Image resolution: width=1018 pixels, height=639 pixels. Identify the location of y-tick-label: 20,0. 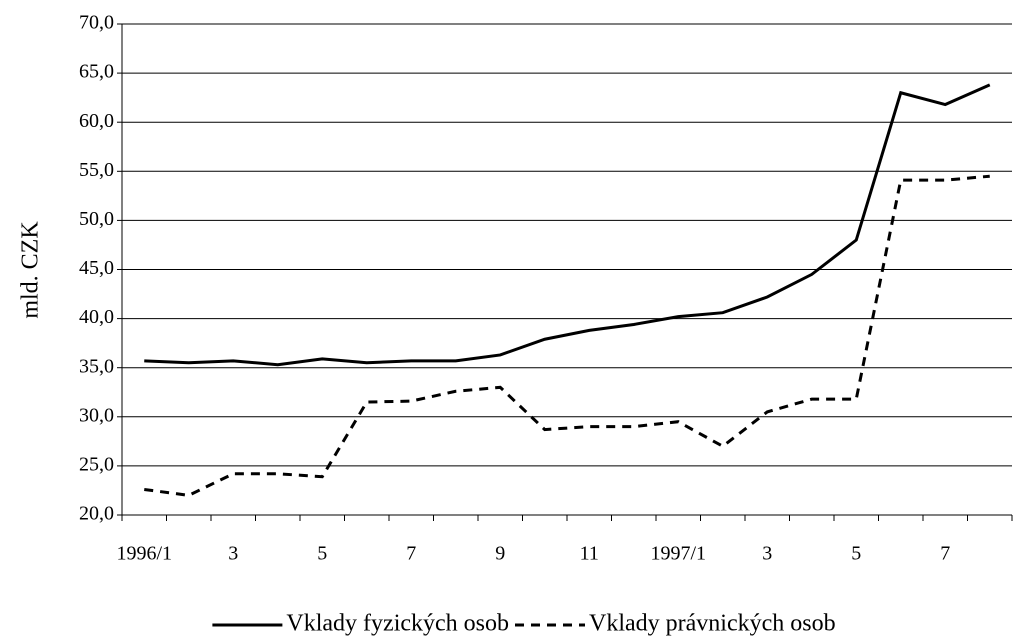
(96, 514).